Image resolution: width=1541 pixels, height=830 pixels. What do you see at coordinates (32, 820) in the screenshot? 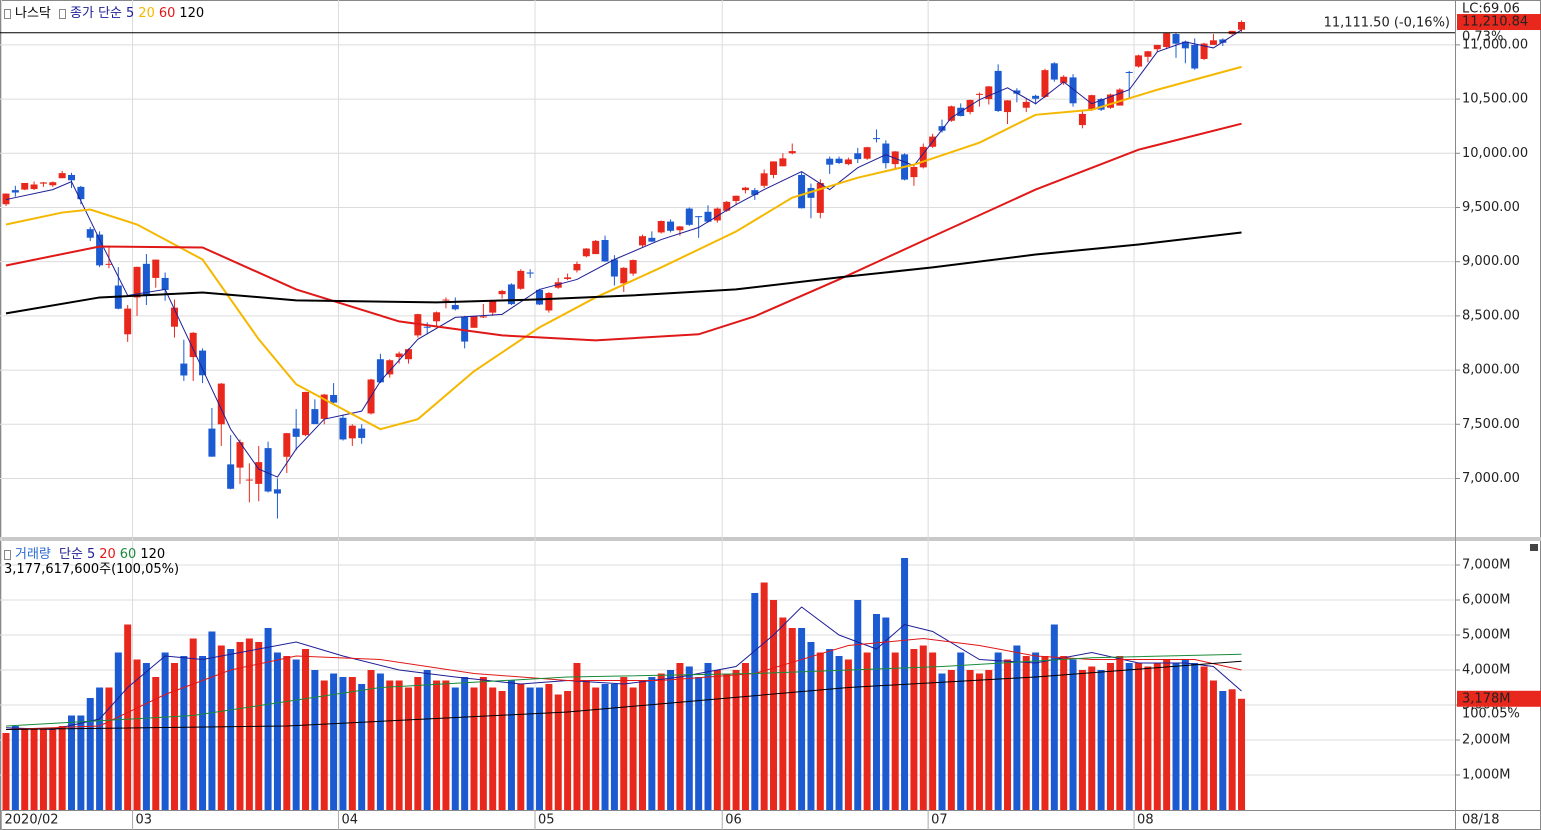
I see `x-tick-label: 2020/02` at bounding box center [32, 820].